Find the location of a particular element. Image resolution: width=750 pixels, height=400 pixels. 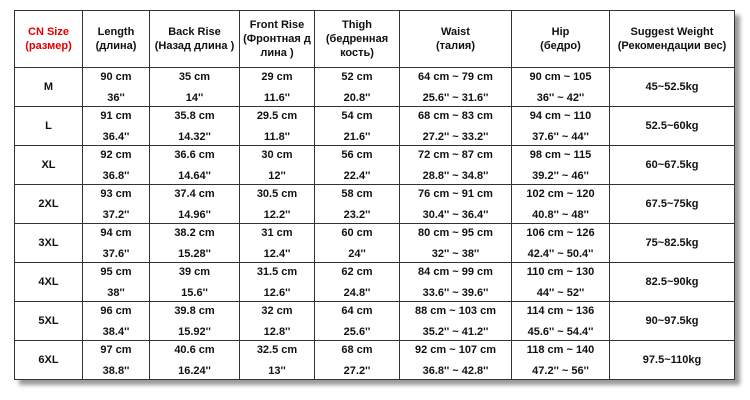

measure-text: 21.6'' is located at coordinates (357, 136).